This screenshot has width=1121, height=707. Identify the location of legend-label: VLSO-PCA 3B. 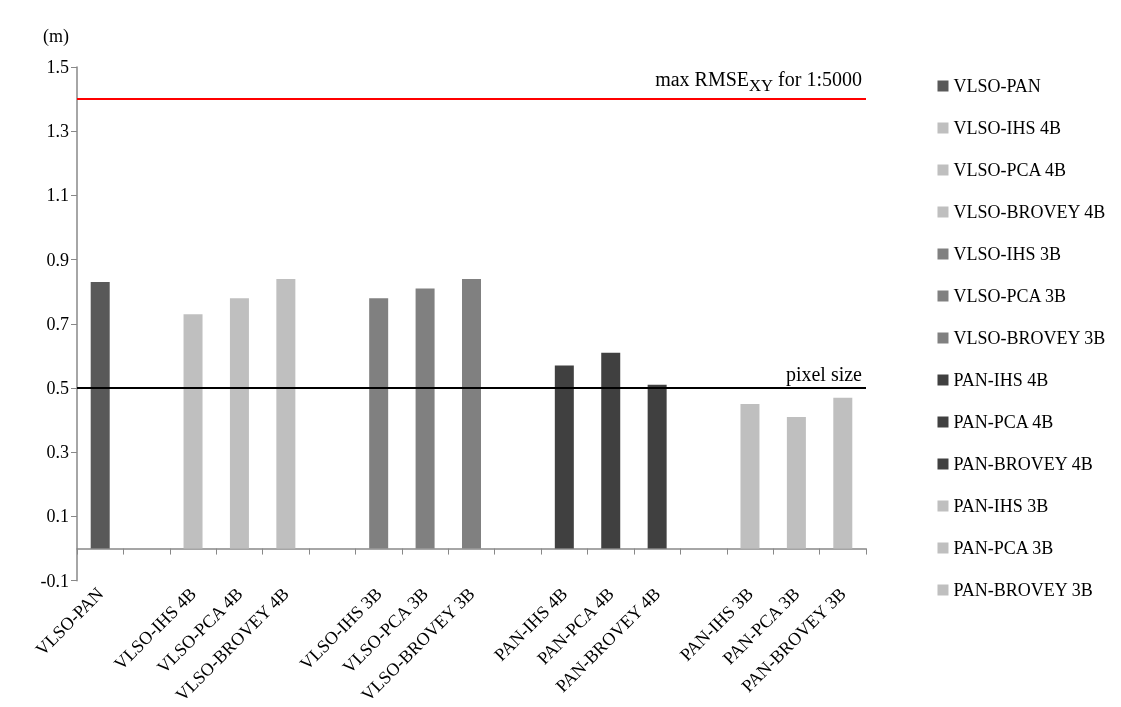
(1010, 296).